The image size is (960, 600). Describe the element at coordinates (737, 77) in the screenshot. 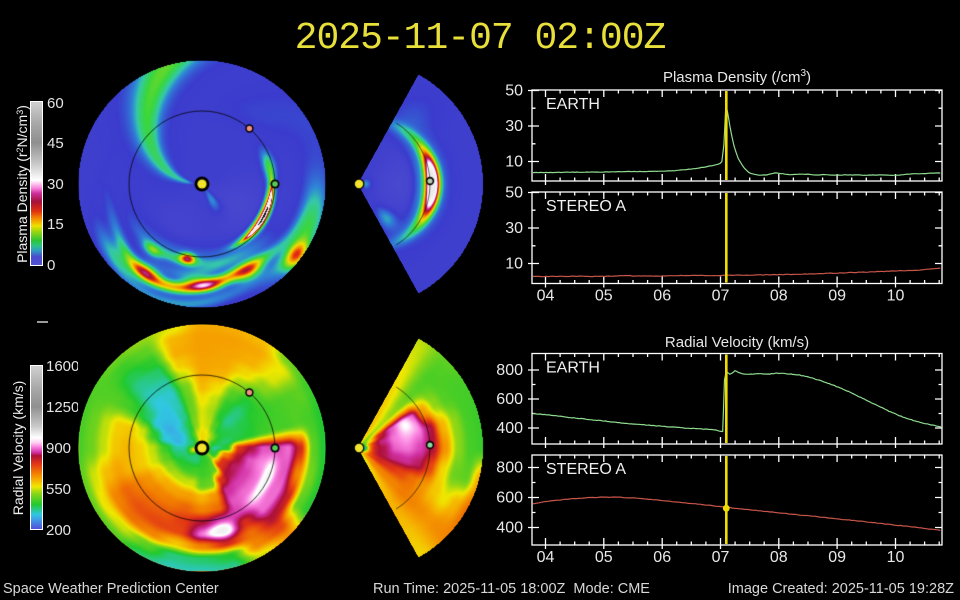

I see `svg-text: Plasma Density (/cm3)` at that location.